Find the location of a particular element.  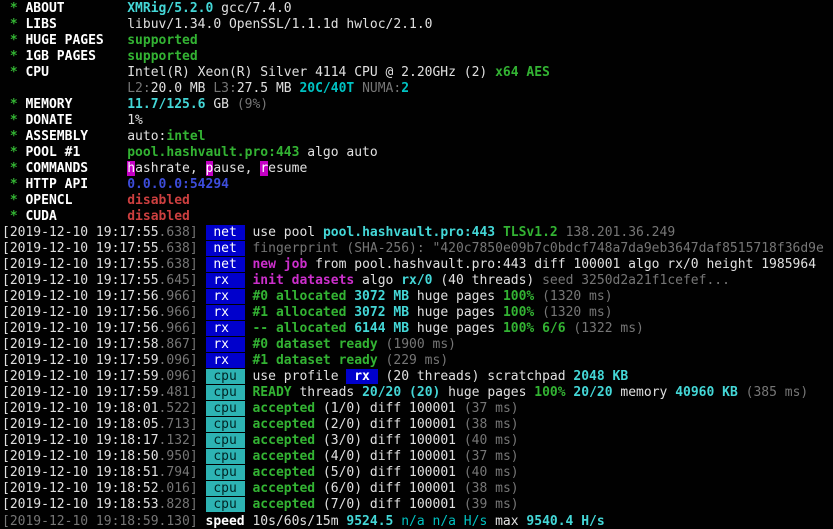

text-segment: pool.hashvault.pro:443 is located at coordinates (409, 233).